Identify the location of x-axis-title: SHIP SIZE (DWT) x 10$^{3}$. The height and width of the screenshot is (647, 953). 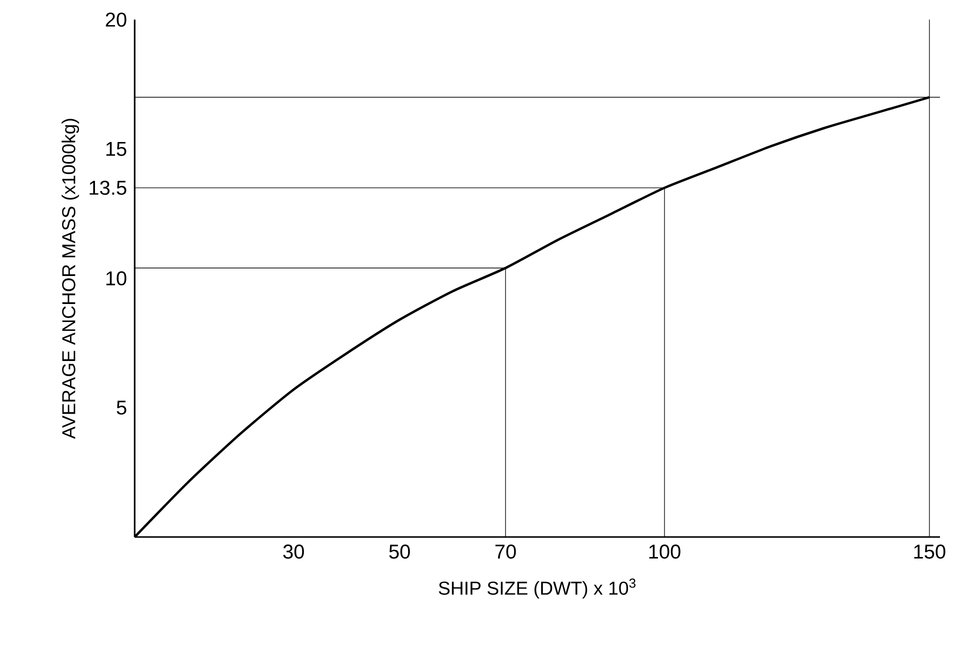
(537, 588).